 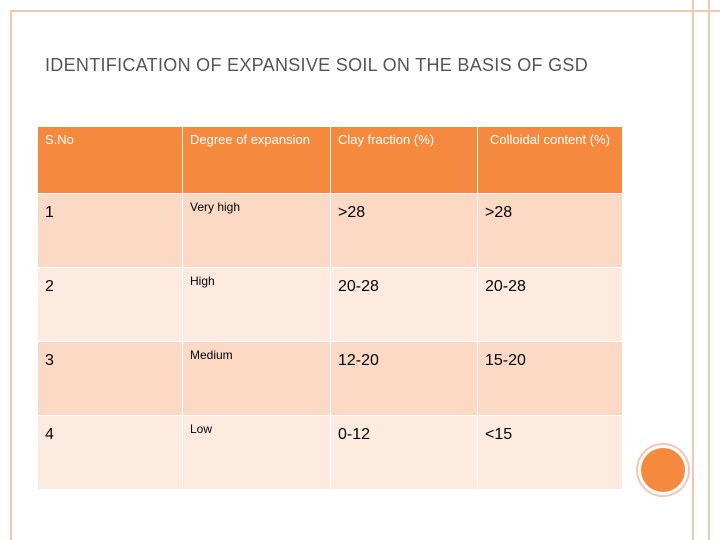 What do you see at coordinates (256, 452) in the screenshot?
I see `table-cell: Low` at bounding box center [256, 452].